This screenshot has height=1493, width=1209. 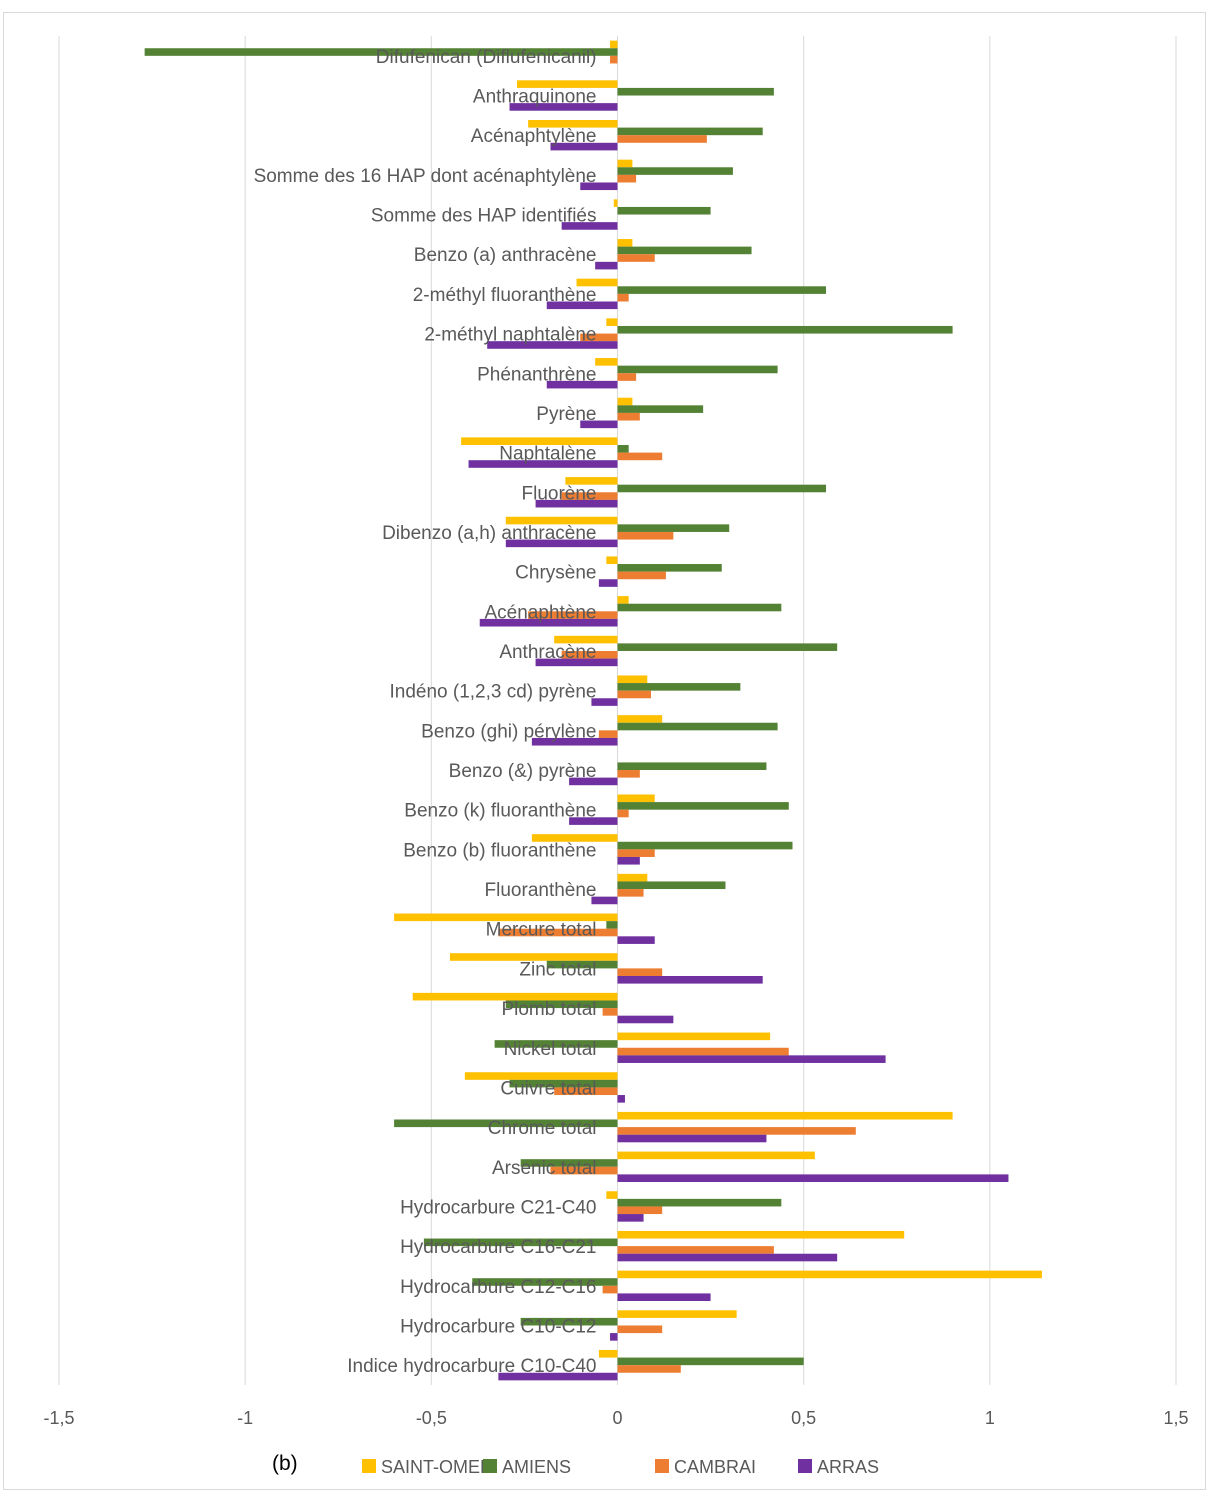 What do you see at coordinates (541, 890) in the screenshot?
I see `category-label: Fluoranthène` at bounding box center [541, 890].